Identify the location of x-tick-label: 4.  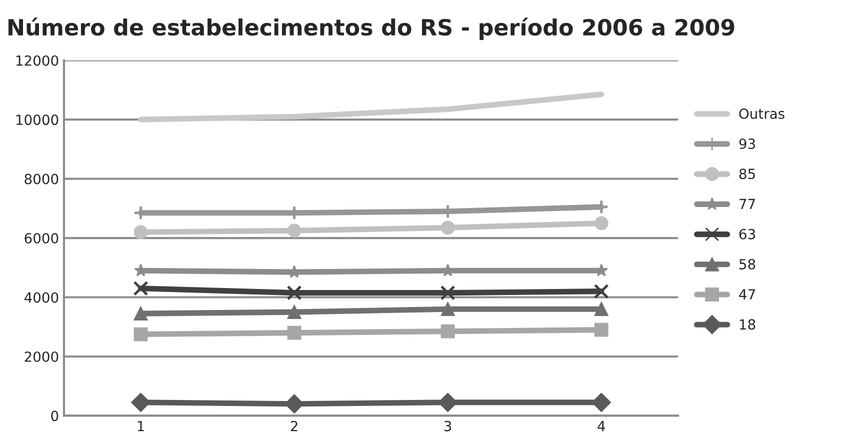
(602, 426).